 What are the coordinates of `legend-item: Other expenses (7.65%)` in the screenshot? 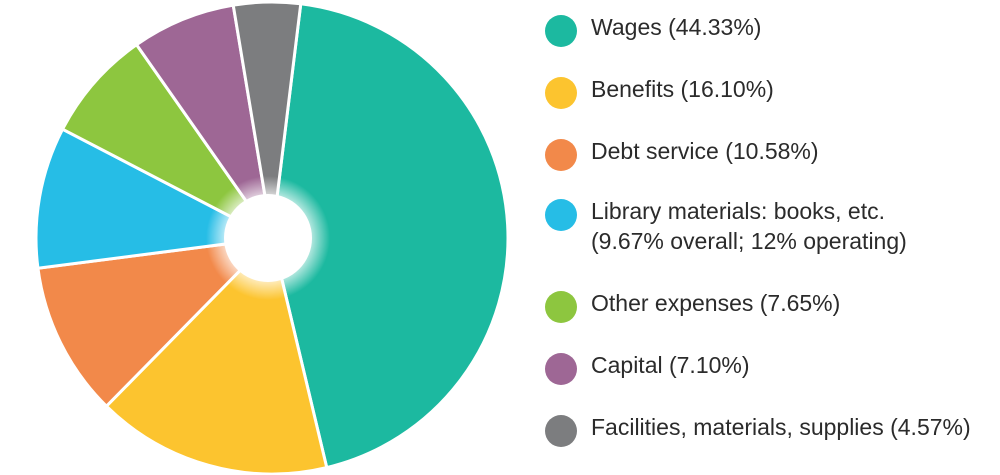 It's located at (692, 305).